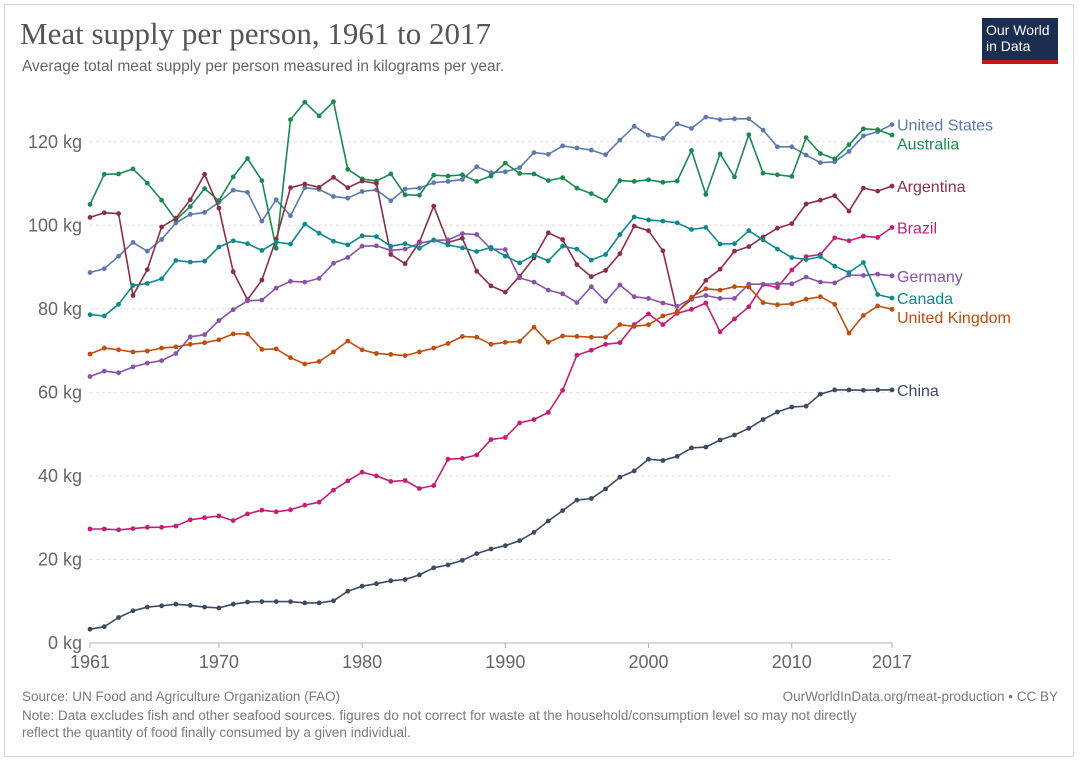  What do you see at coordinates (1020, 41) in the screenshot?
I see `owid-logo: Our World in Data` at bounding box center [1020, 41].